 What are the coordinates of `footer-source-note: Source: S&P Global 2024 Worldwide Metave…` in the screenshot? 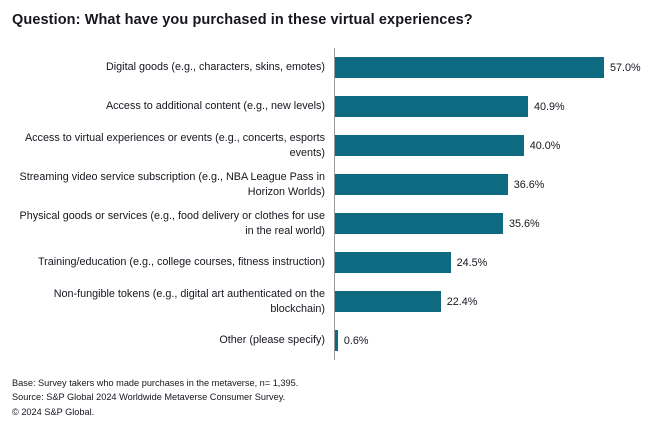 It's located at (149, 397).